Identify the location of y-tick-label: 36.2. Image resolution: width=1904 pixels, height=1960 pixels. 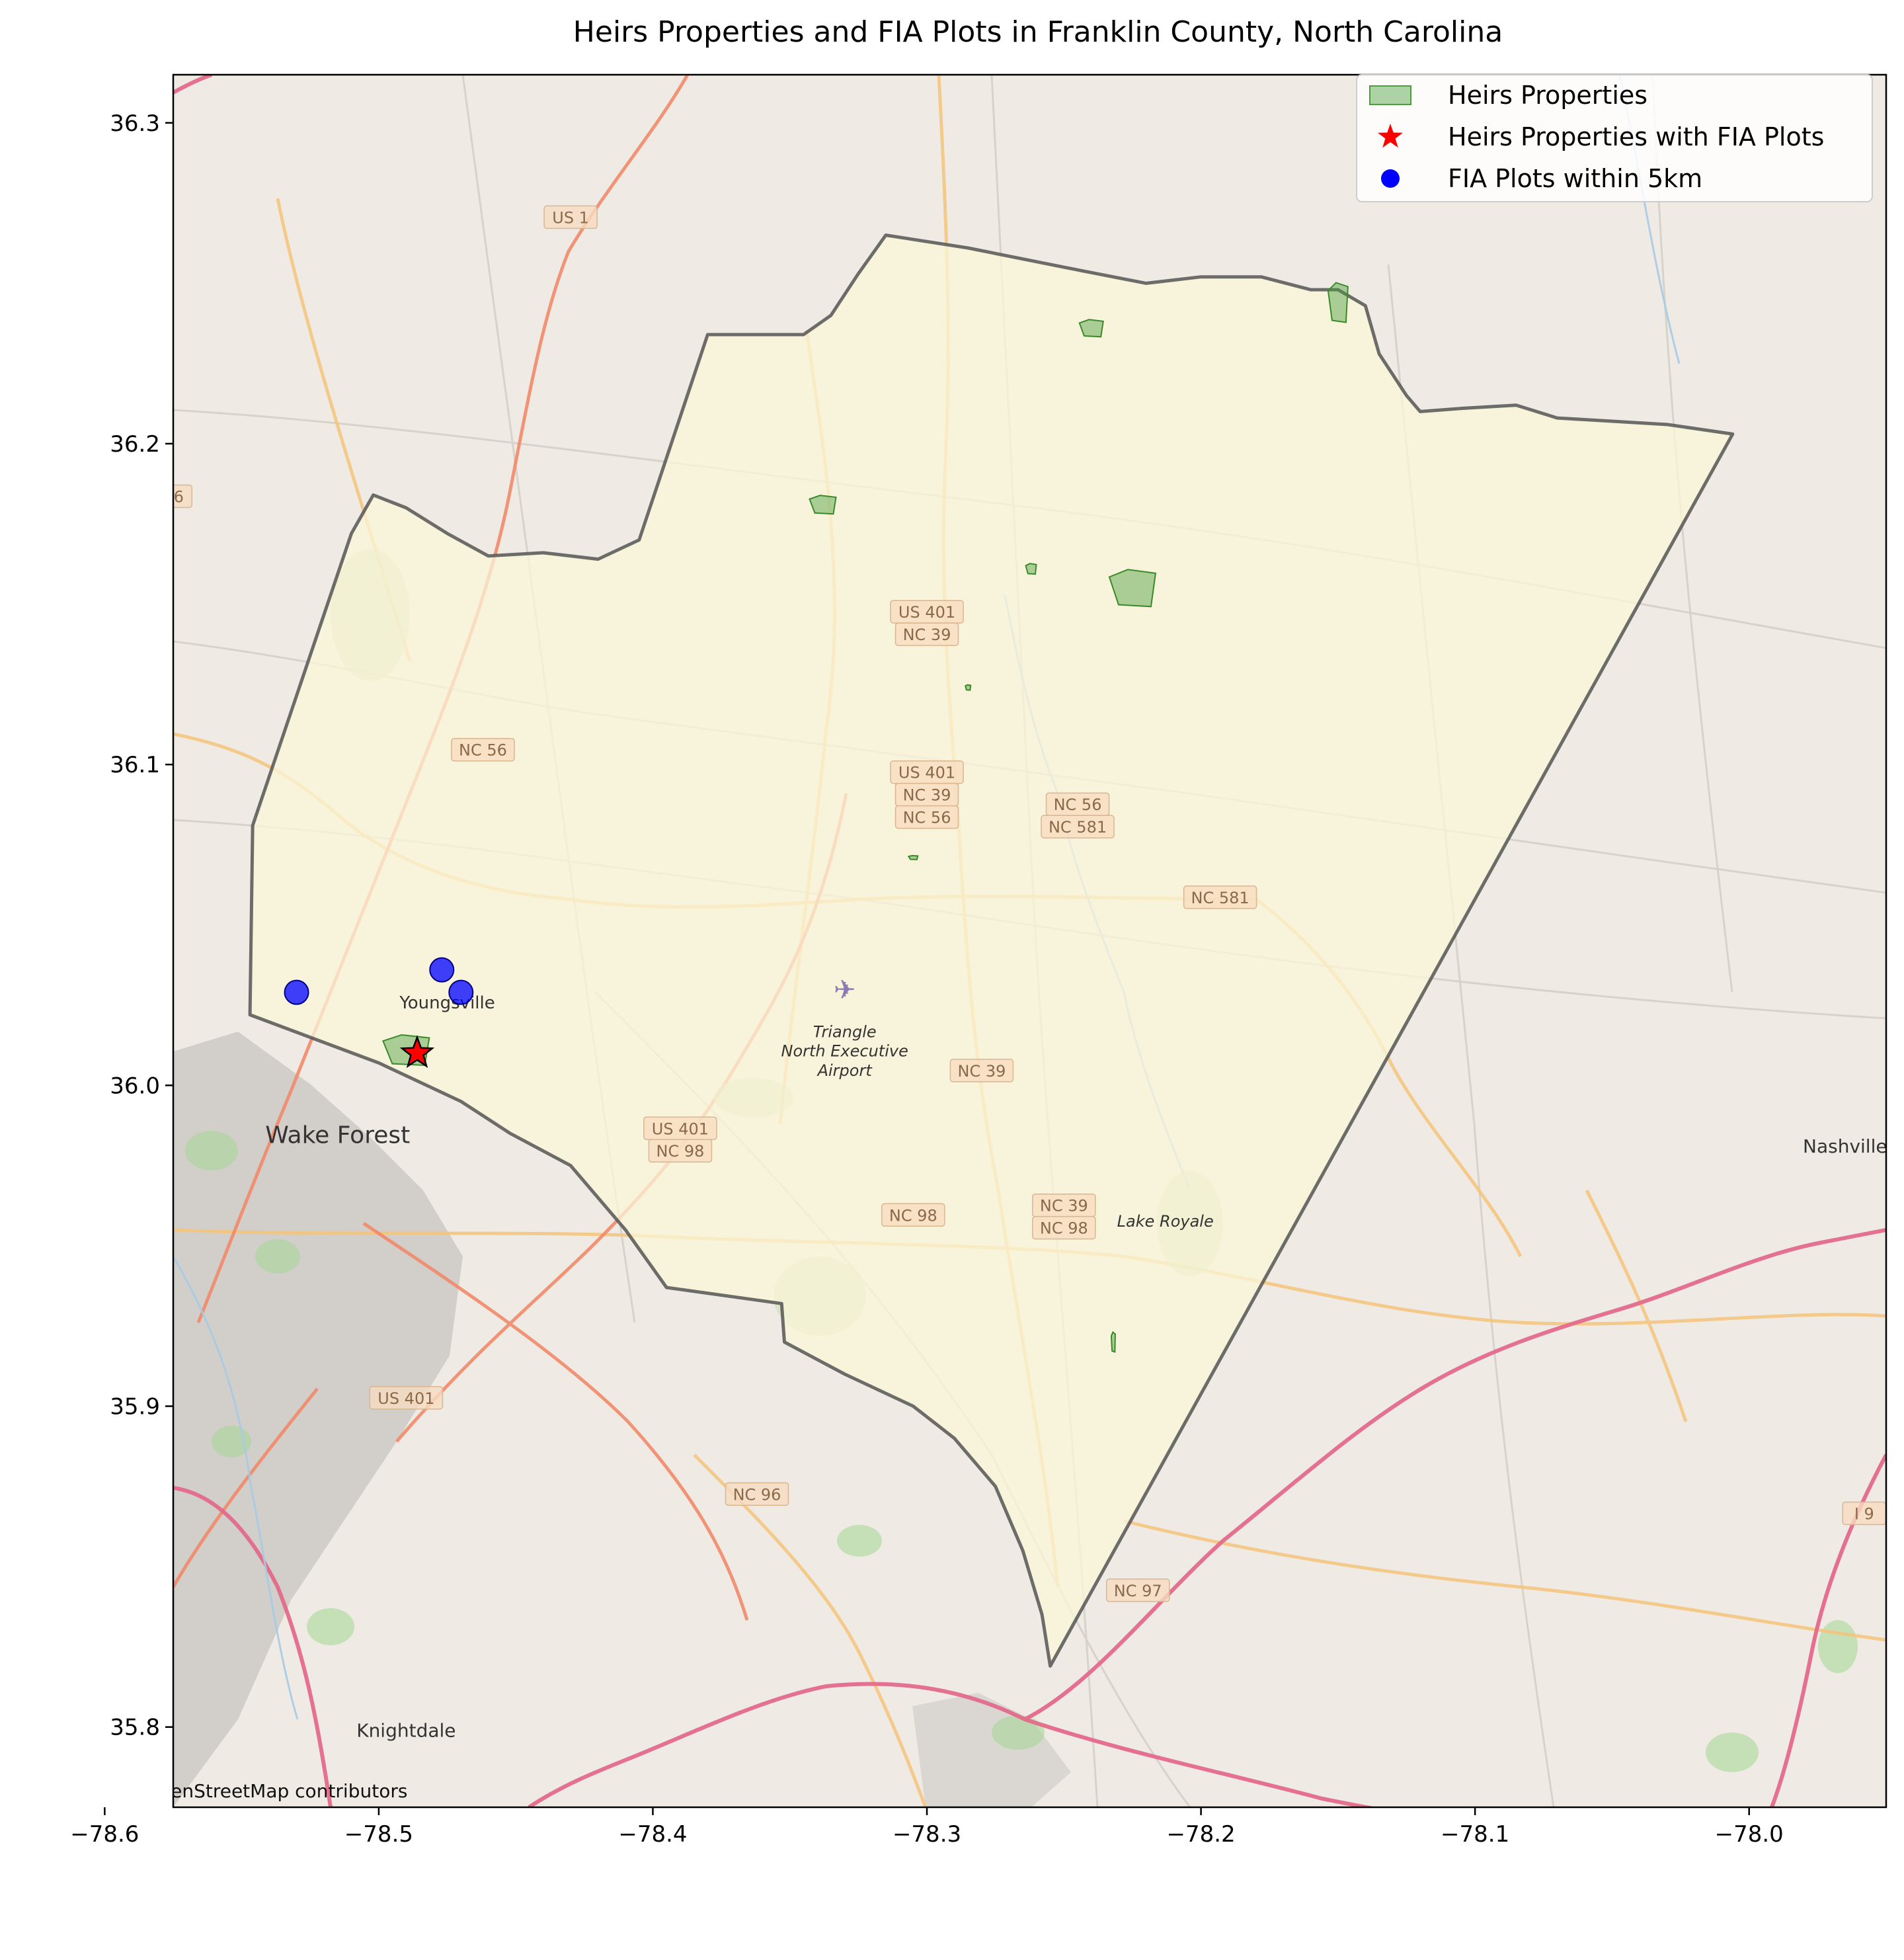
(135, 444).